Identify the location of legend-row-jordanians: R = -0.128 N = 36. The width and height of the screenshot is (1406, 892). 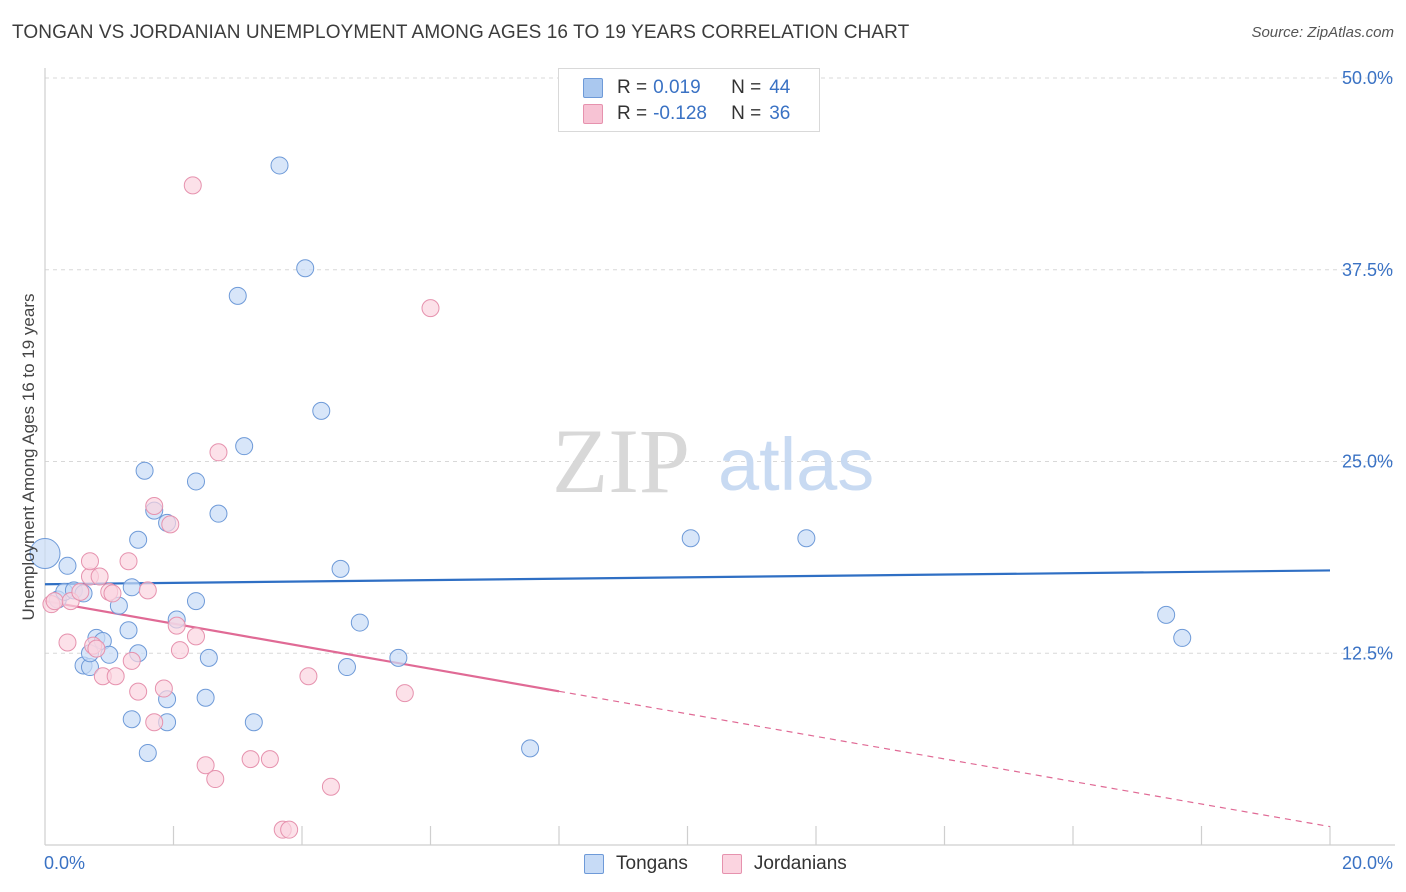
(686, 114).